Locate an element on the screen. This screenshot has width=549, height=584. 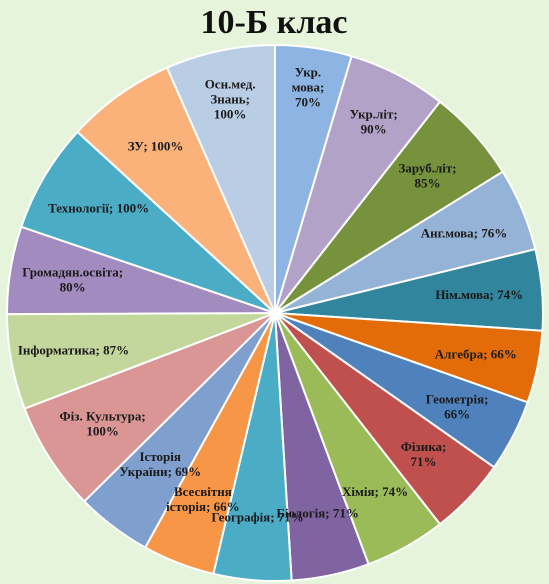
slice-label: Нім.мова; 74% is located at coordinates (479, 294).